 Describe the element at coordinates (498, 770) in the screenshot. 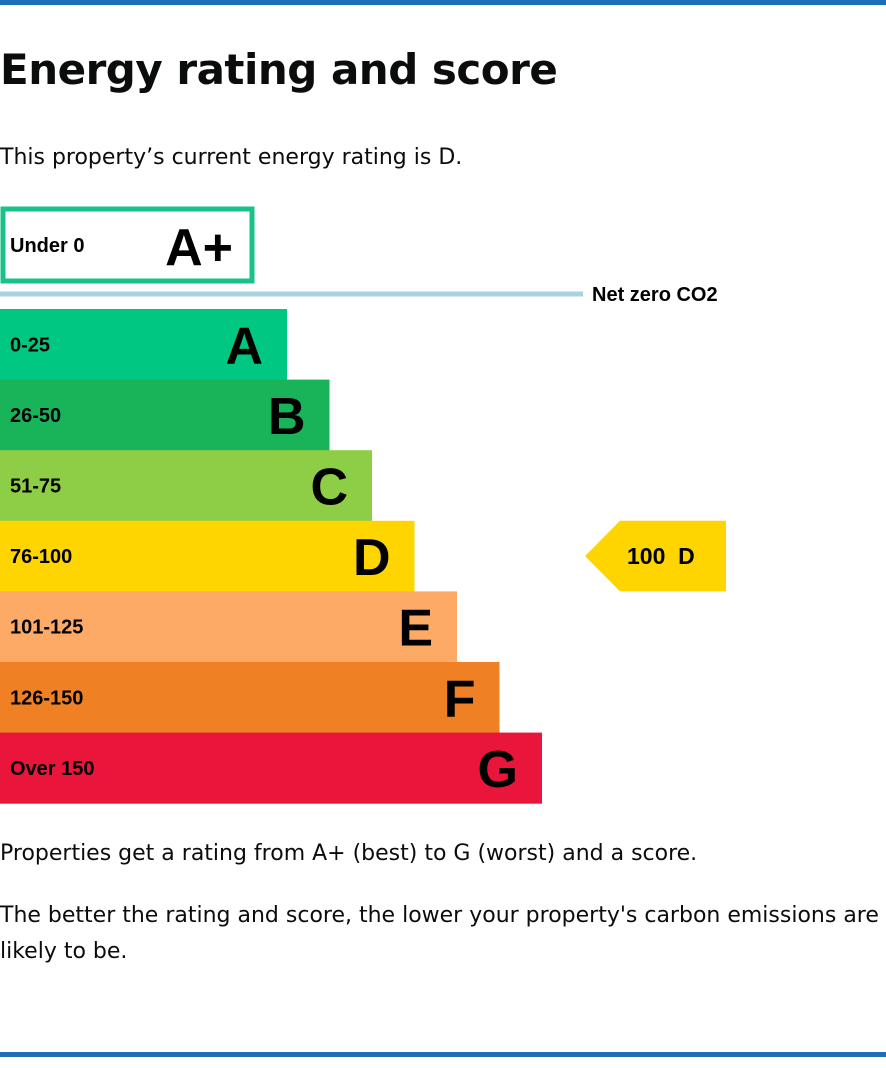

I see `band-g-letter: G` at that location.